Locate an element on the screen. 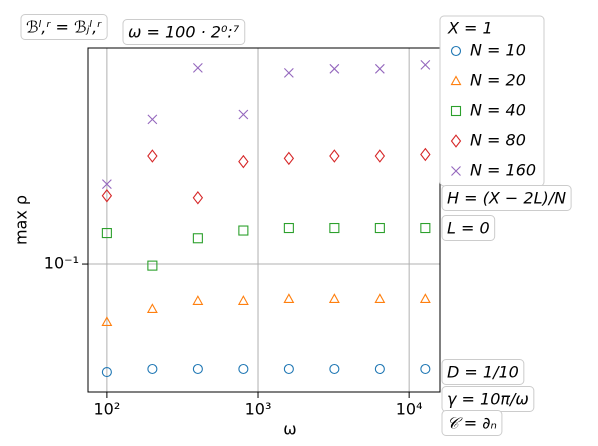 This screenshot has width=598, height=446. x-tick-label: 10³ is located at coordinates (258, 409).